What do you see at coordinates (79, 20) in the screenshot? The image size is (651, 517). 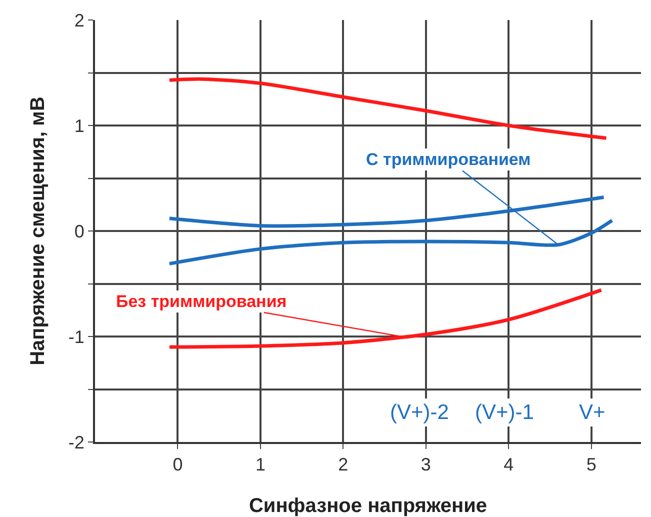 I see `y-tick-label: 2` at bounding box center [79, 20].